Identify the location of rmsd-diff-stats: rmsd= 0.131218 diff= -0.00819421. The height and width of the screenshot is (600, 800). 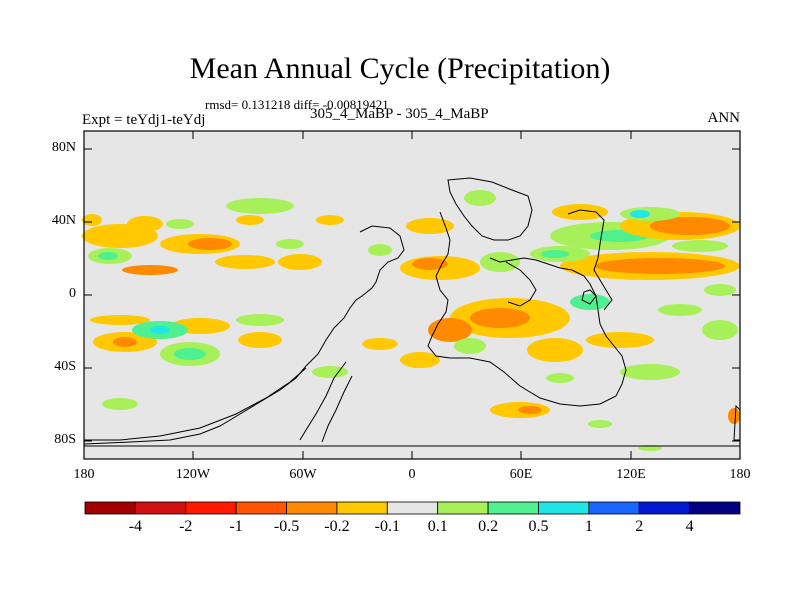
(297, 104).